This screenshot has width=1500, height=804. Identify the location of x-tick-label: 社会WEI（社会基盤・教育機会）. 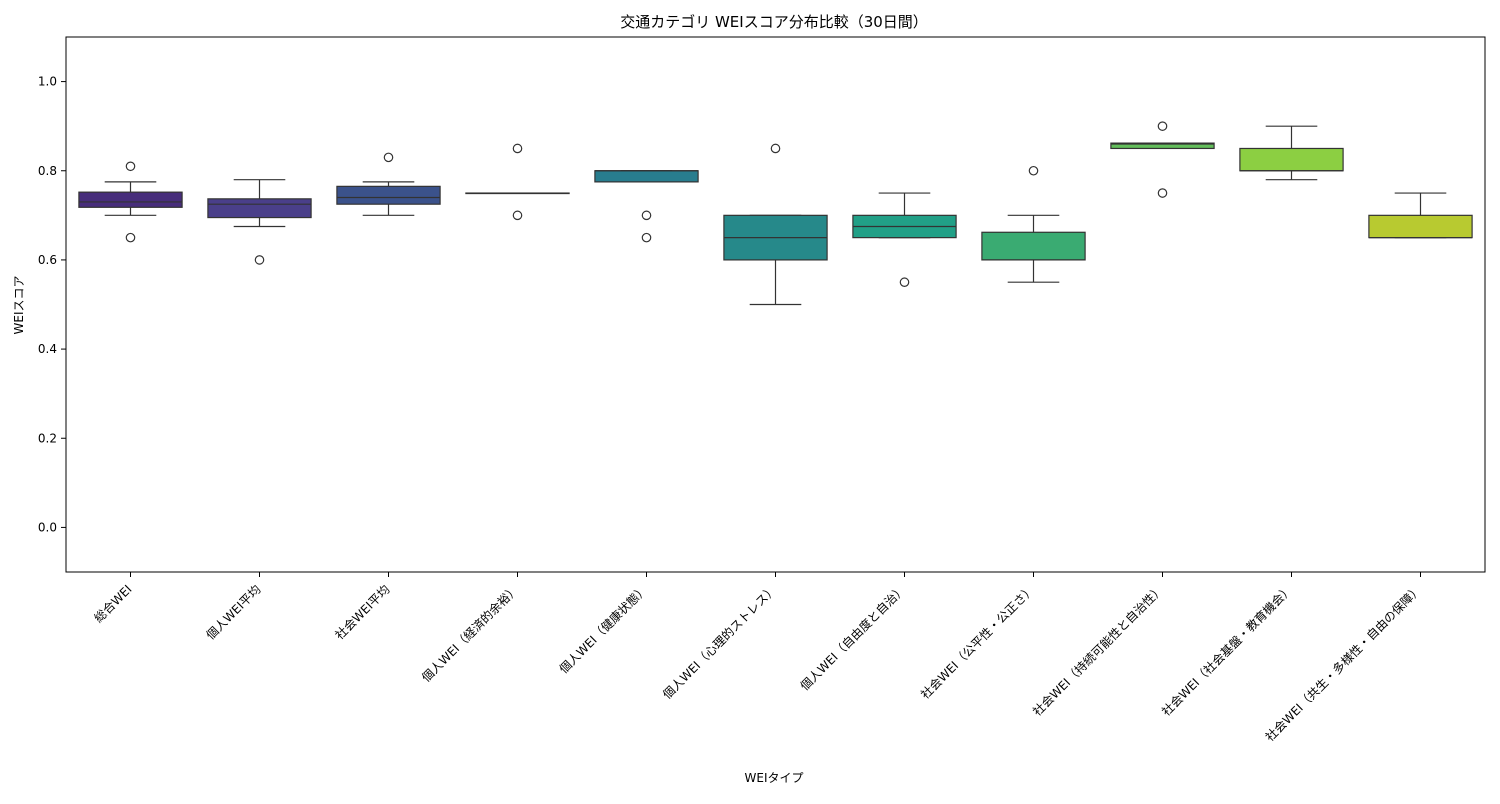
(1226, 650).